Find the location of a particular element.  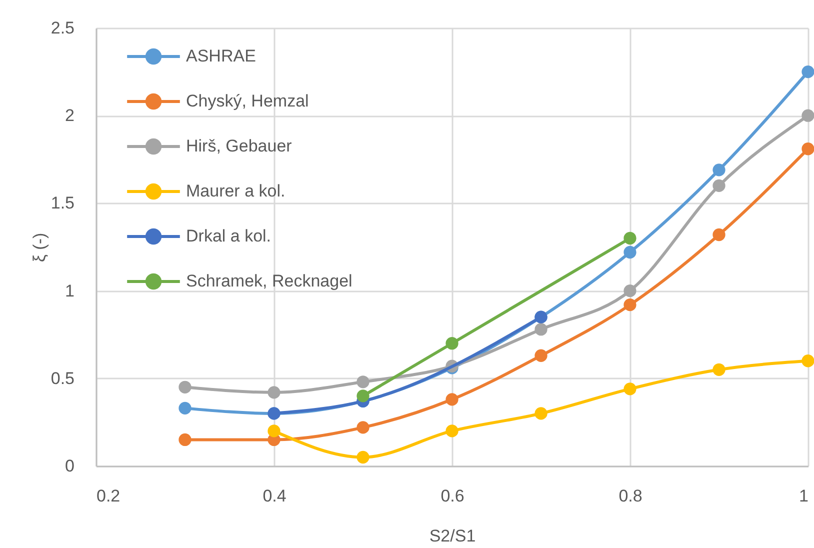

x-tick-label: 0.2 is located at coordinates (108, 496).